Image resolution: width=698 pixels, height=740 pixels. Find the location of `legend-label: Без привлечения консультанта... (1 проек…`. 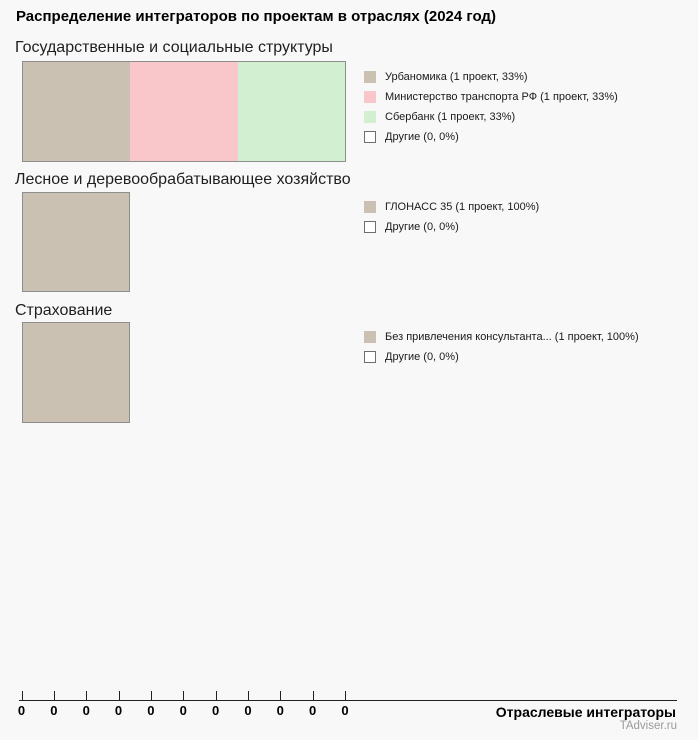

legend-label: Без привлечения консультанта... (1 проек… is located at coordinates (512, 337).